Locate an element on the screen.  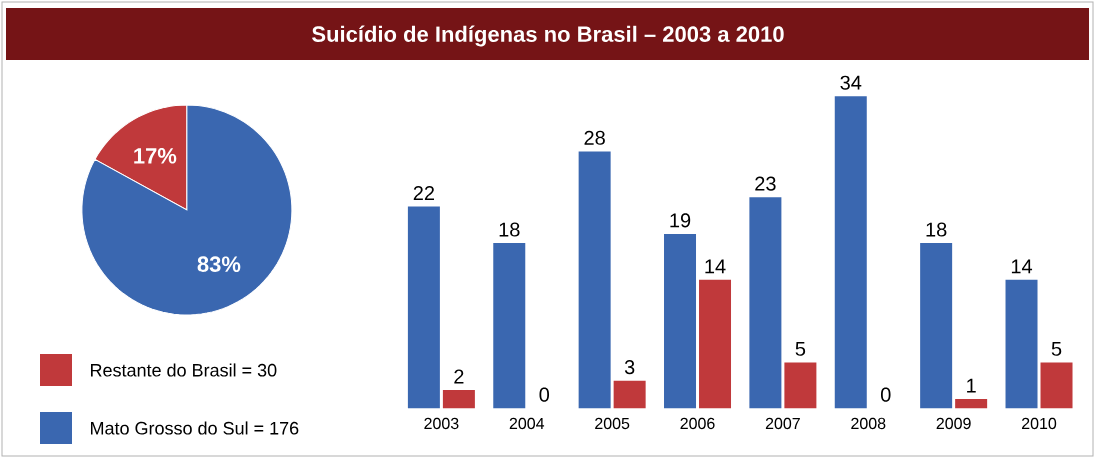
x-tick-label: 2005 is located at coordinates (612, 423).